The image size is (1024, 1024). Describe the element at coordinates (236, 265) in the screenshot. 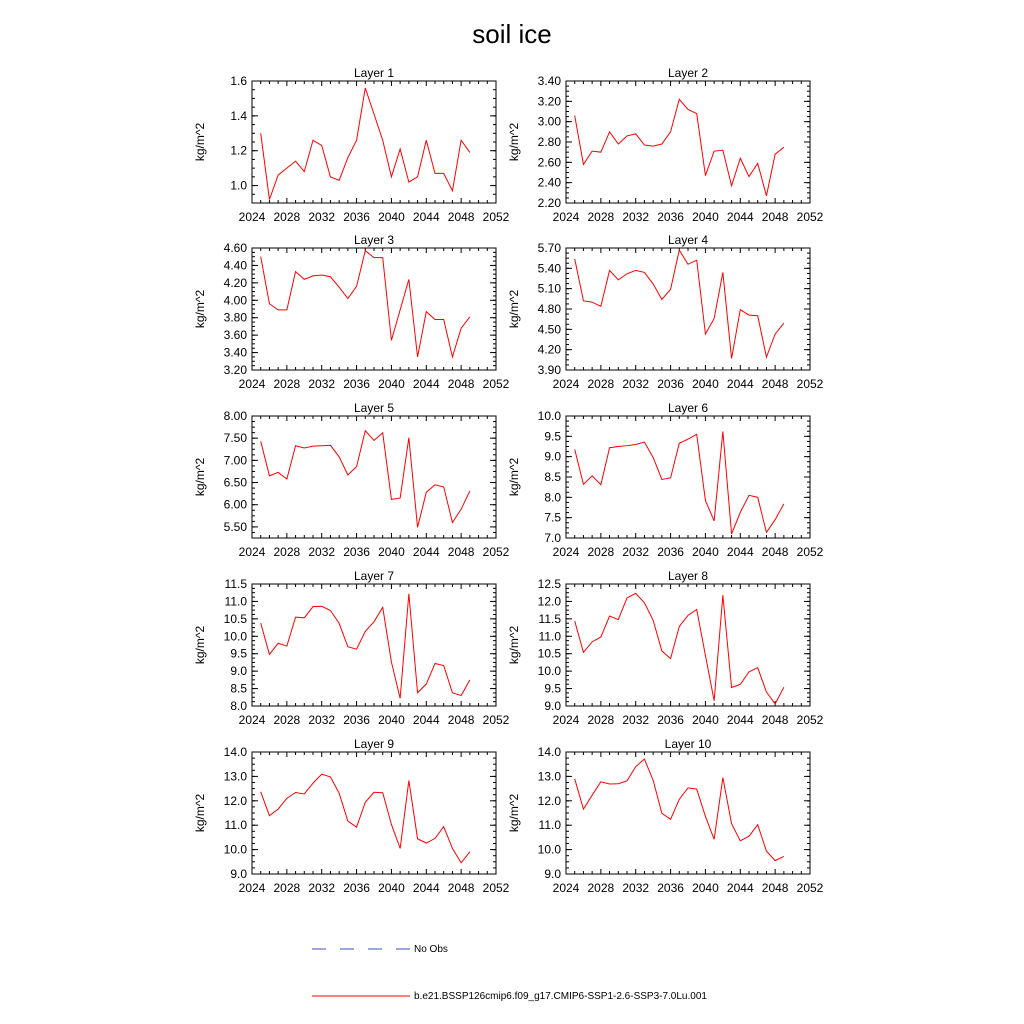

I see `y-tick-label: 4.40` at that location.